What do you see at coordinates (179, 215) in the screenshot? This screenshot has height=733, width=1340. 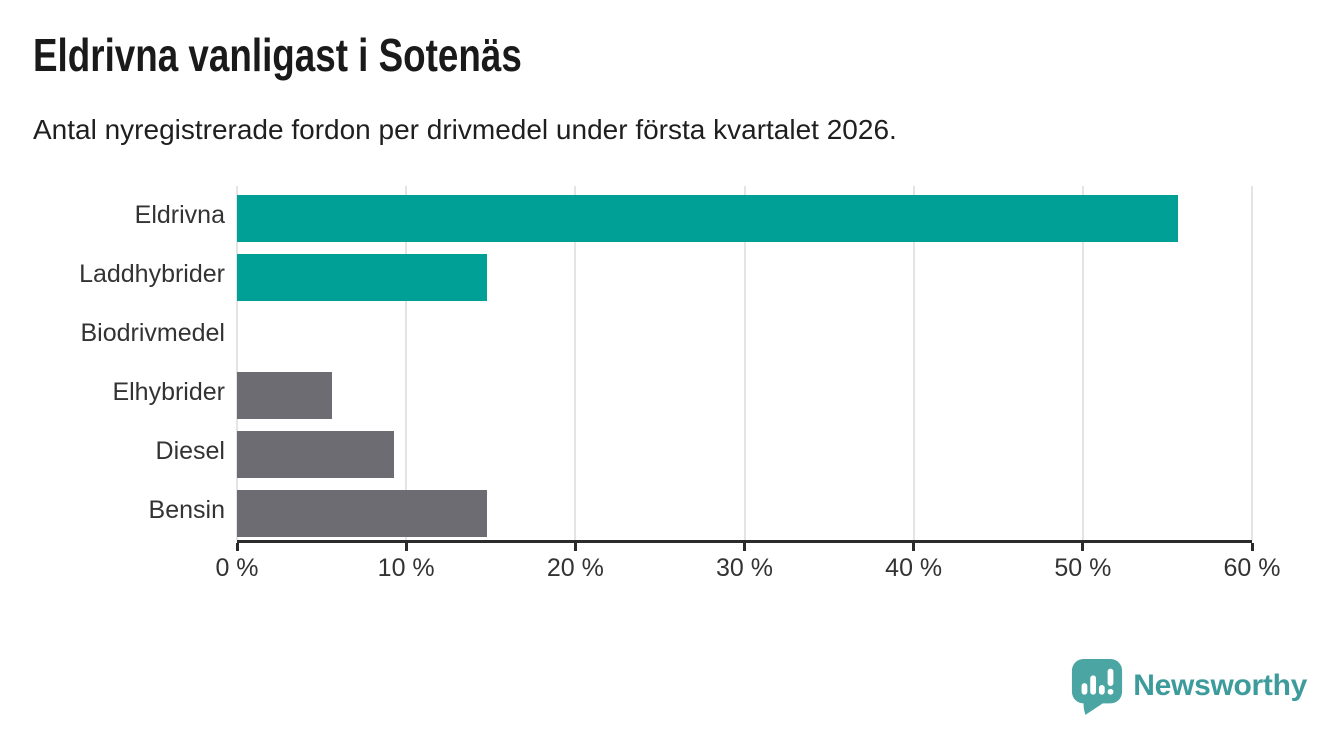 I see `category-label-eldrivna: Eldrivna` at bounding box center [179, 215].